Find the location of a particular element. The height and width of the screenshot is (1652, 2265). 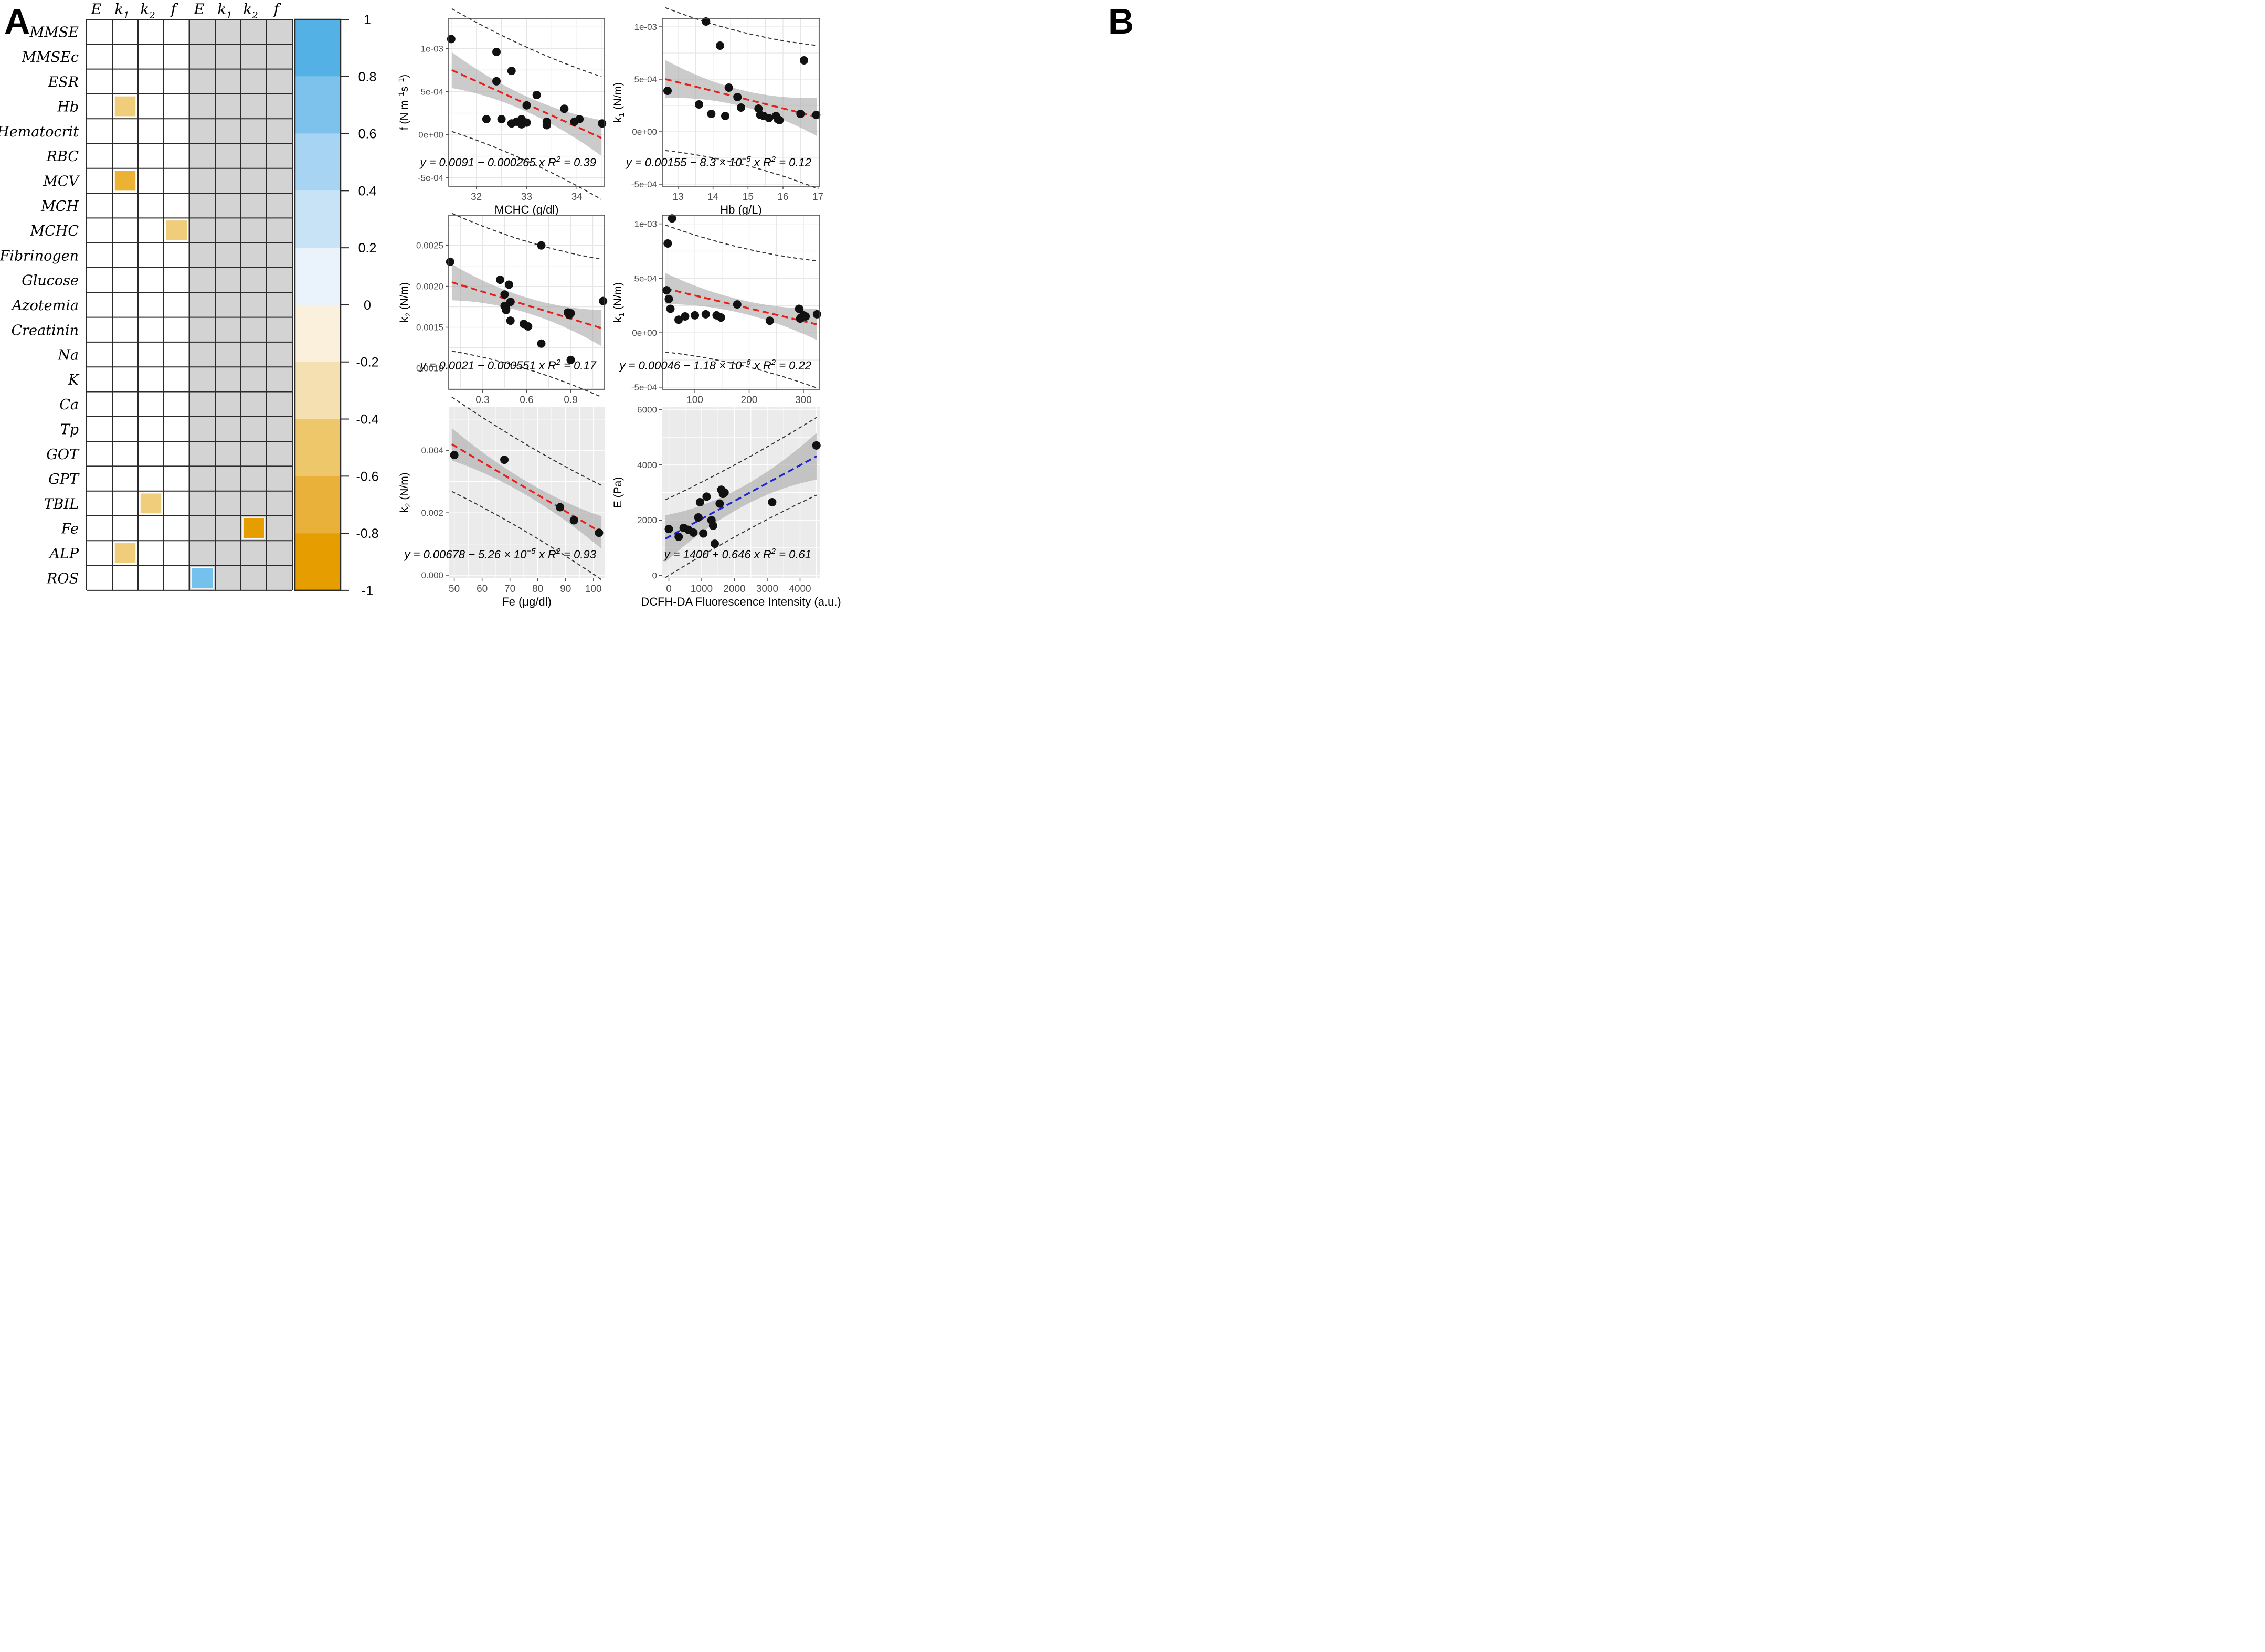

row-label-got: GOT is located at coordinates (63, 455).